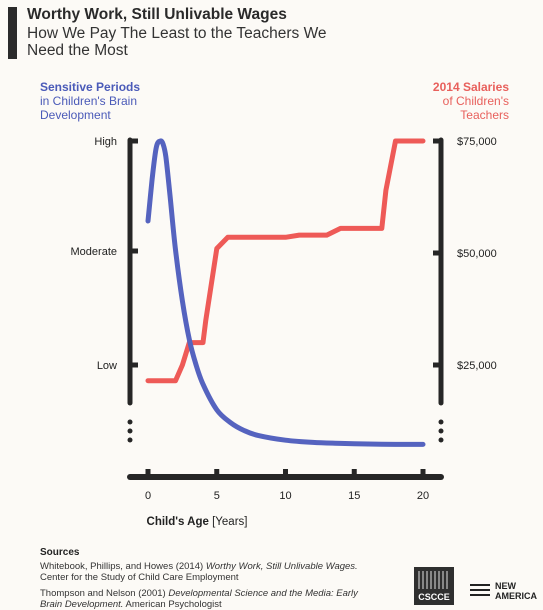 This screenshot has width=543, height=610. What do you see at coordinates (105, 142) in the screenshot?
I see `left-tick-label: High` at bounding box center [105, 142].